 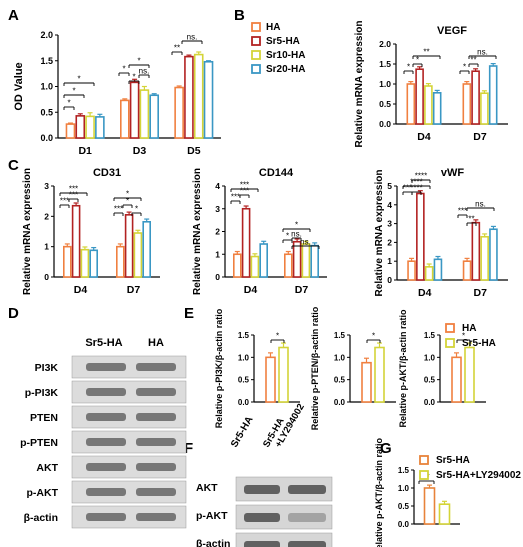 I want to click on sig-label: ****, so click(x=416, y=182).